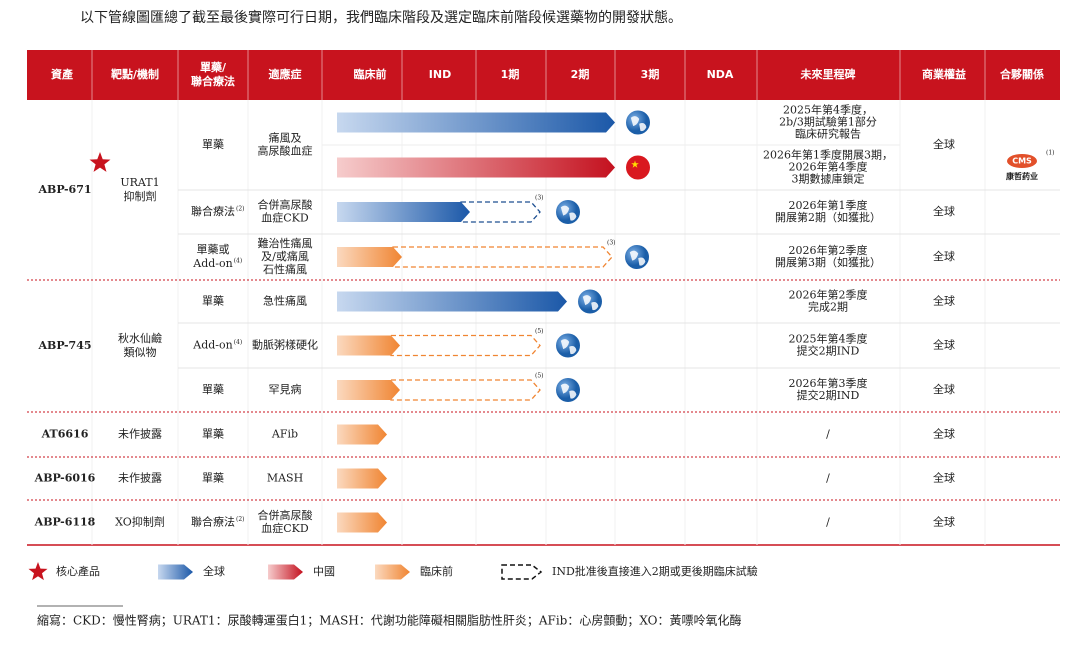 This screenshot has width=1080, height=651. Describe the element at coordinates (828, 179) in the screenshot. I see `milestone: 3期數據庫鎖定` at that location.